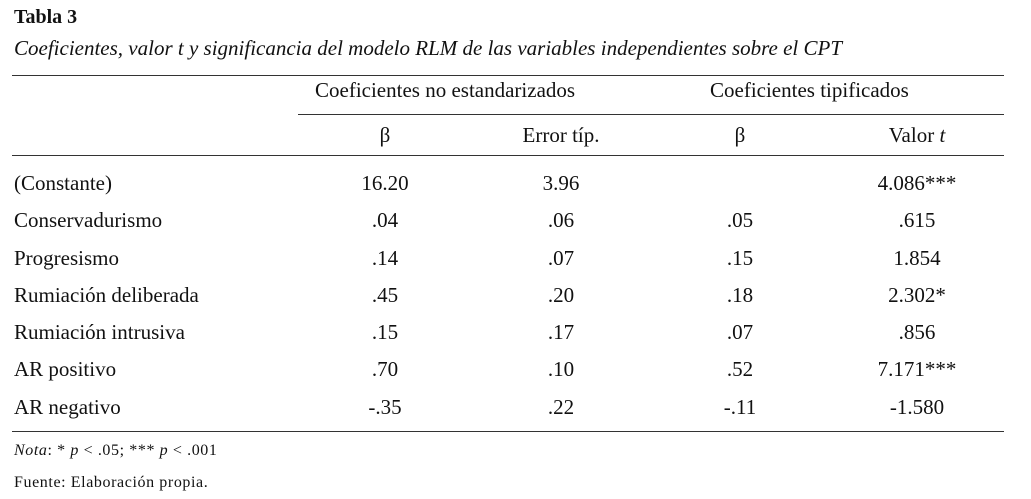  Describe the element at coordinates (561, 220) in the screenshot. I see `table-cell: .06` at that location.